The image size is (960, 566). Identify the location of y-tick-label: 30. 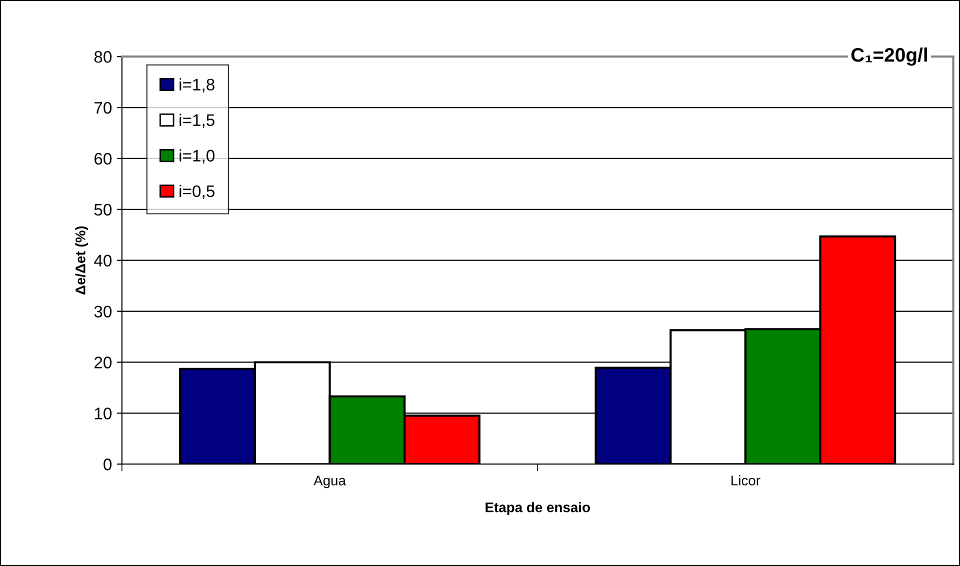
(103, 312).